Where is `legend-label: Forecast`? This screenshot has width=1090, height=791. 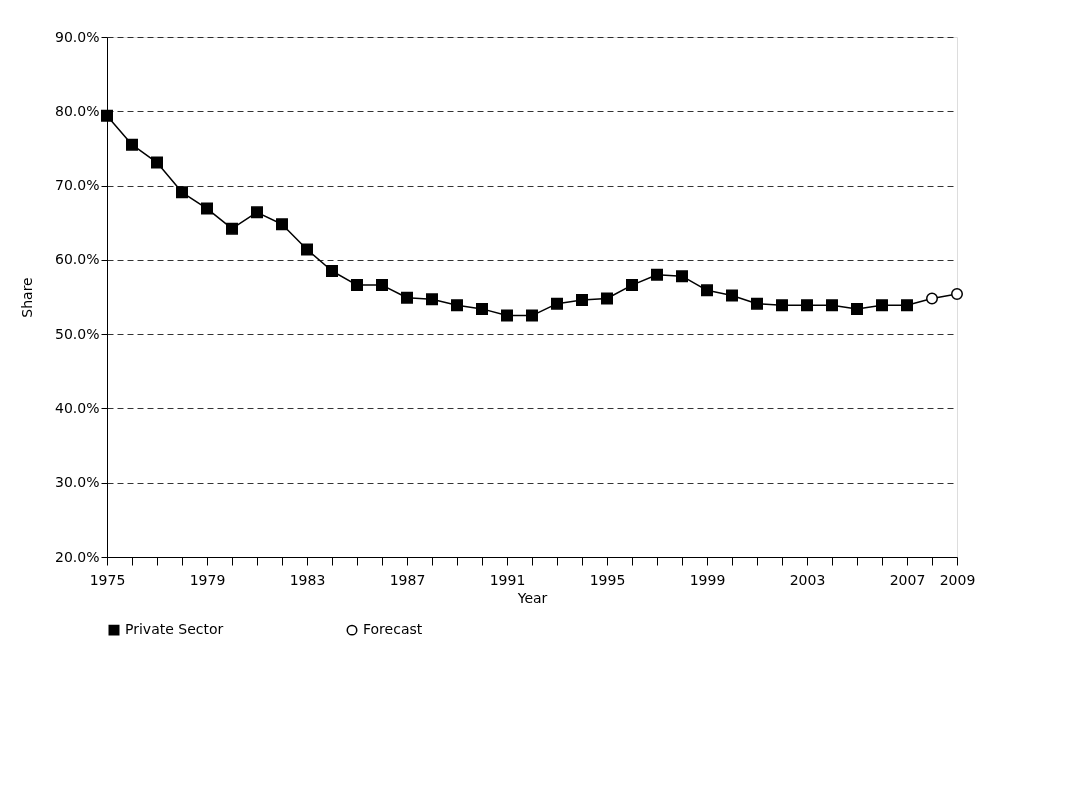
legend-label: Forecast is located at coordinates (393, 629).